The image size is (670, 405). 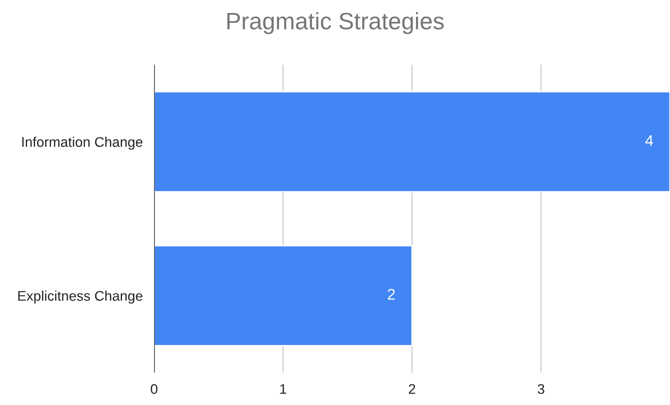 What do you see at coordinates (80, 297) in the screenshot?
I see `y-tick-label: Explicitness Change` at bounding box center [80, 297].